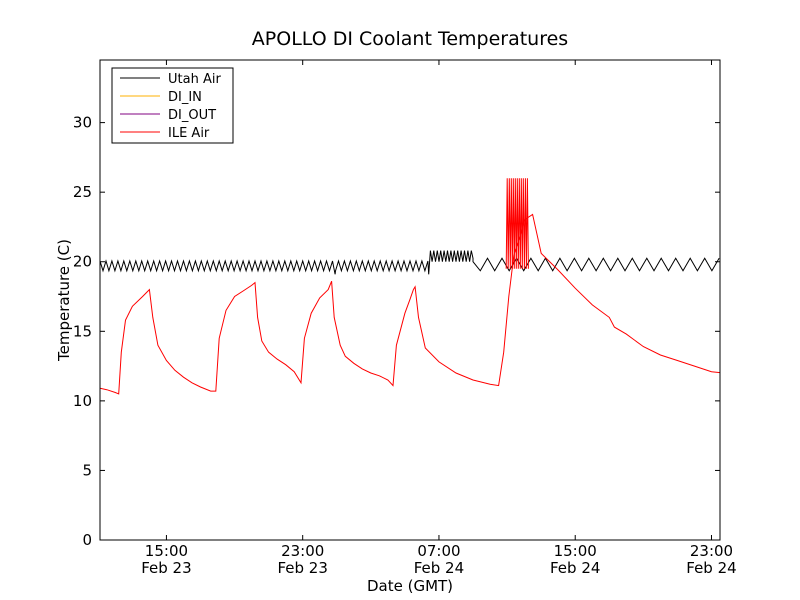 The width and height of the screenshot is (800, 600). Describe the element at coordinates (410, 586) in the screenshot. I see `x-axis-label: Date (GMT)` at that location.